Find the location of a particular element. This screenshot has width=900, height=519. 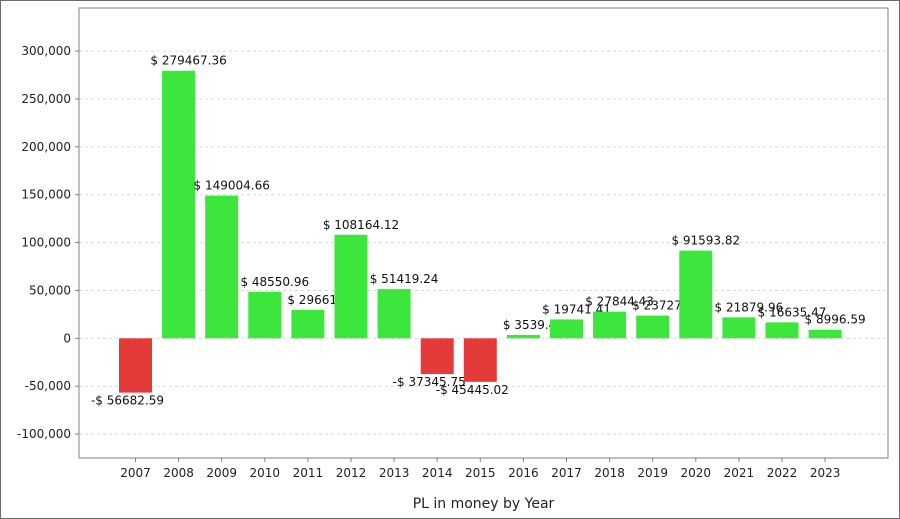

x-tick-label: 2007 is located at coordinates (135, 473).